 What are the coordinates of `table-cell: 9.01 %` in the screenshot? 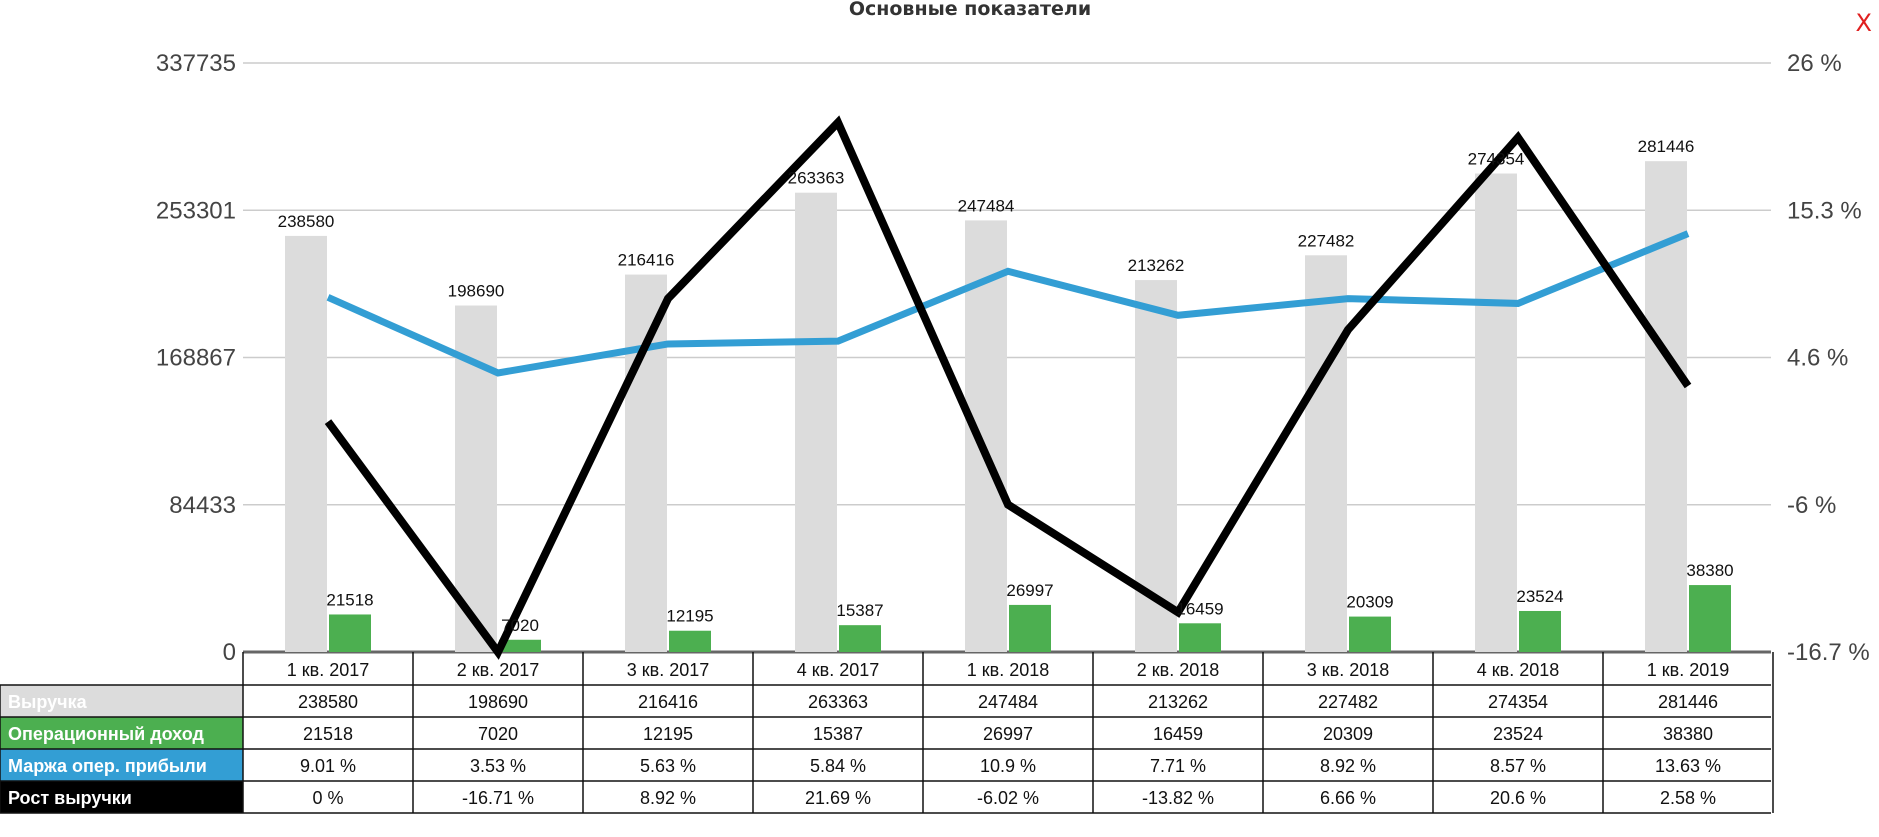 It's located at (328, 766).